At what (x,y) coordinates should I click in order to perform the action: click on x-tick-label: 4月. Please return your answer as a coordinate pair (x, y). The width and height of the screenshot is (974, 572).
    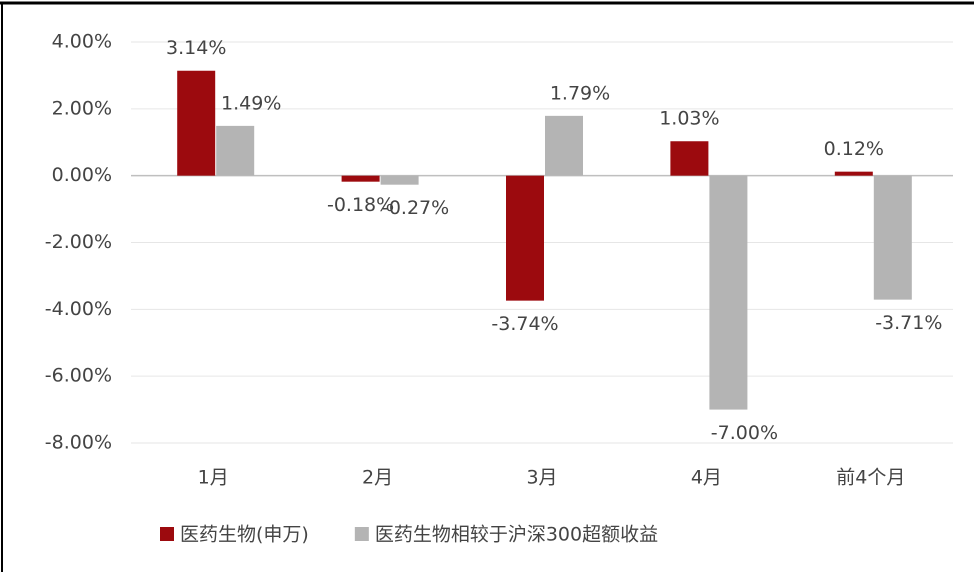
    Looking at the image, I should click on (706, 478).